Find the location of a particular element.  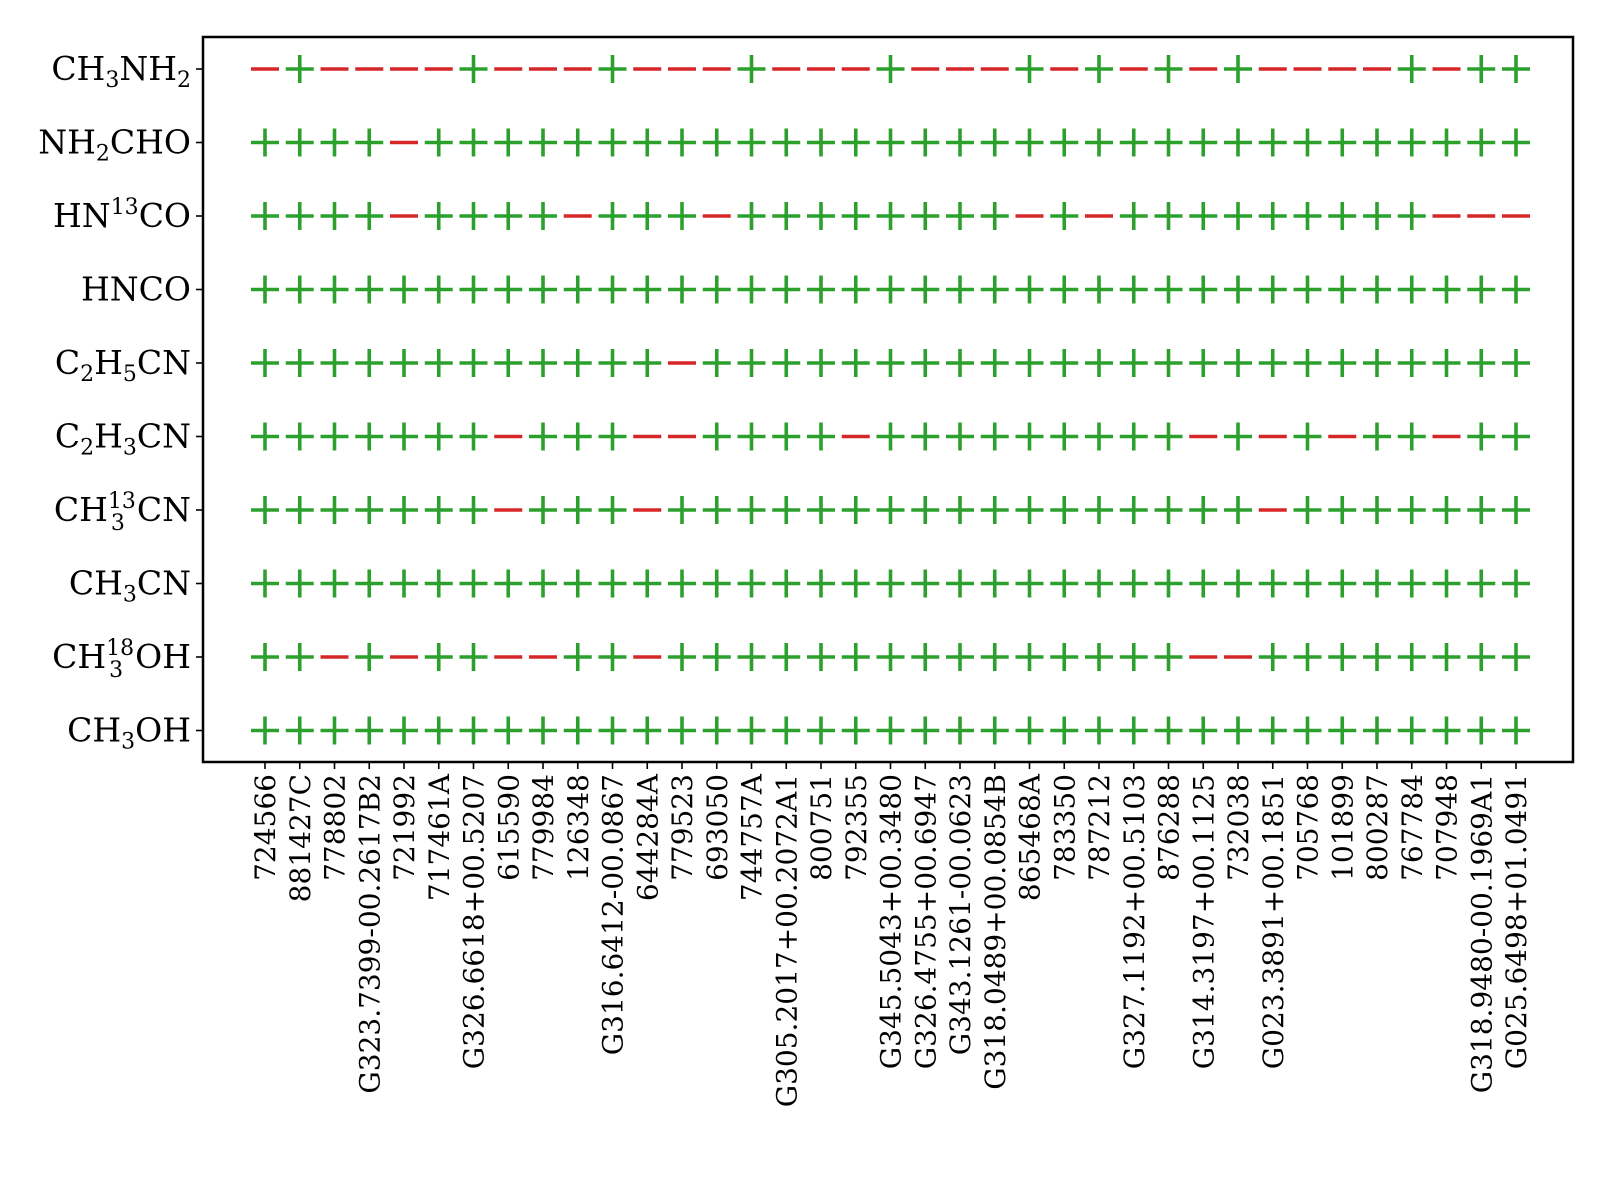

x-tick-label: G305.2017+00.2072A1 is located at coordinates (786, 940).